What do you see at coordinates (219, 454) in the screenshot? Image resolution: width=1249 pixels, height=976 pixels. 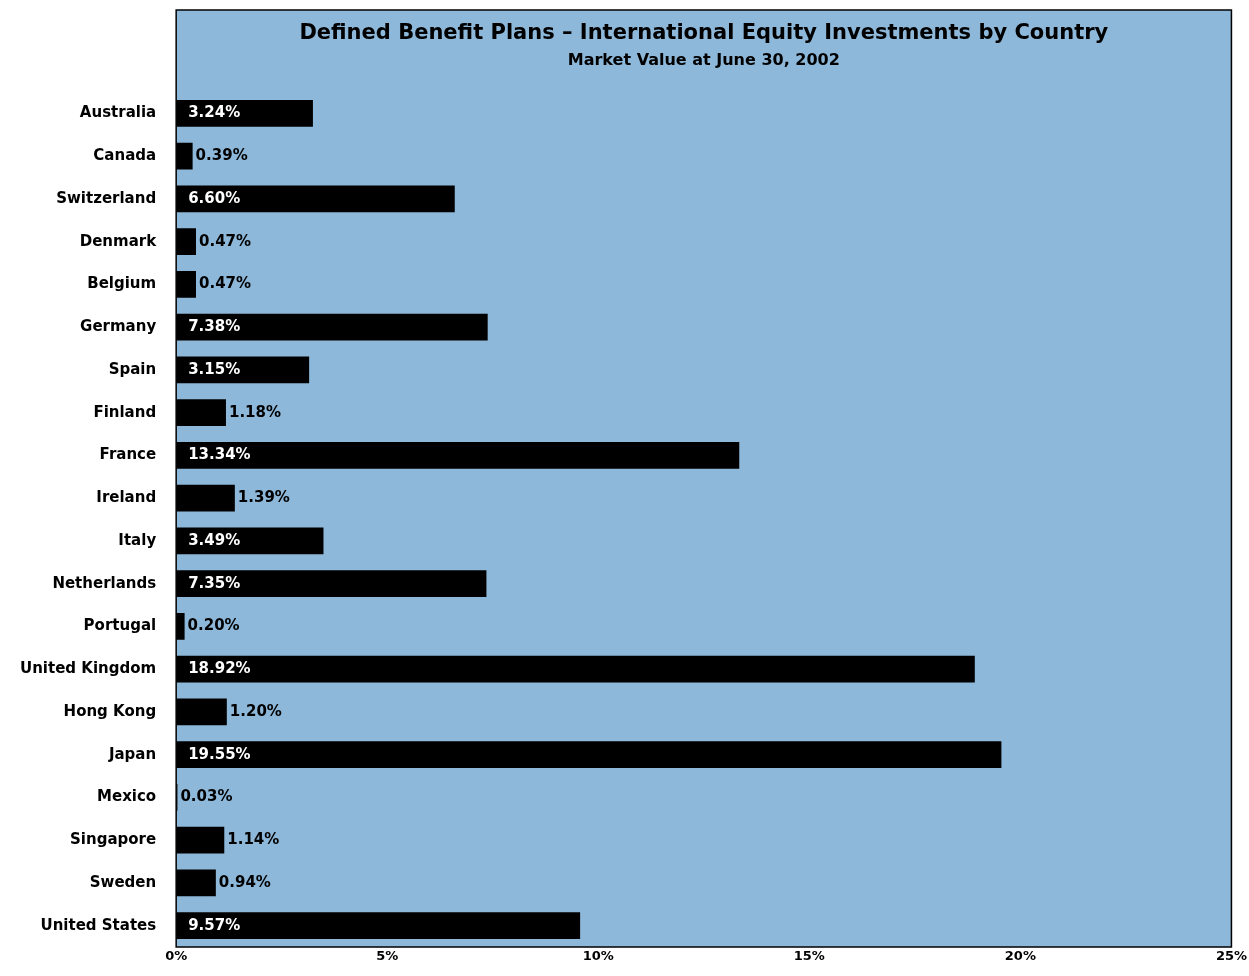 I see `data-label: 13.34%` at bounding box center [219, 454].